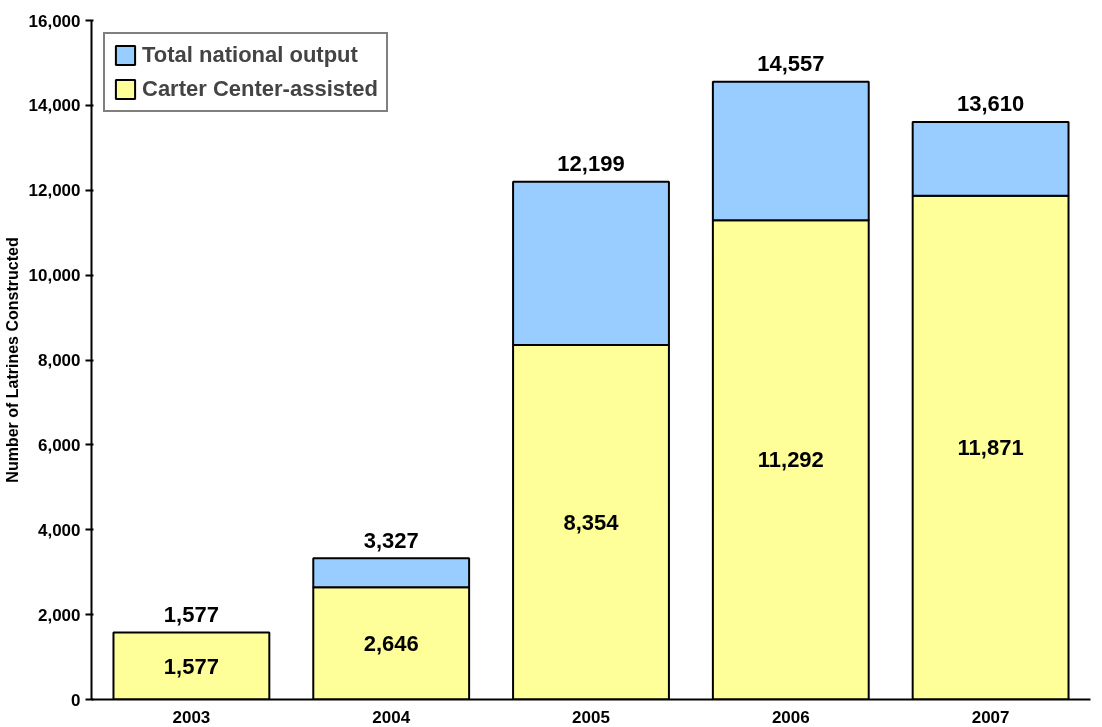  Describe the element at coordinates (54, 276) in the screenshot. I see `y-tick-label: 10,000` at that location.